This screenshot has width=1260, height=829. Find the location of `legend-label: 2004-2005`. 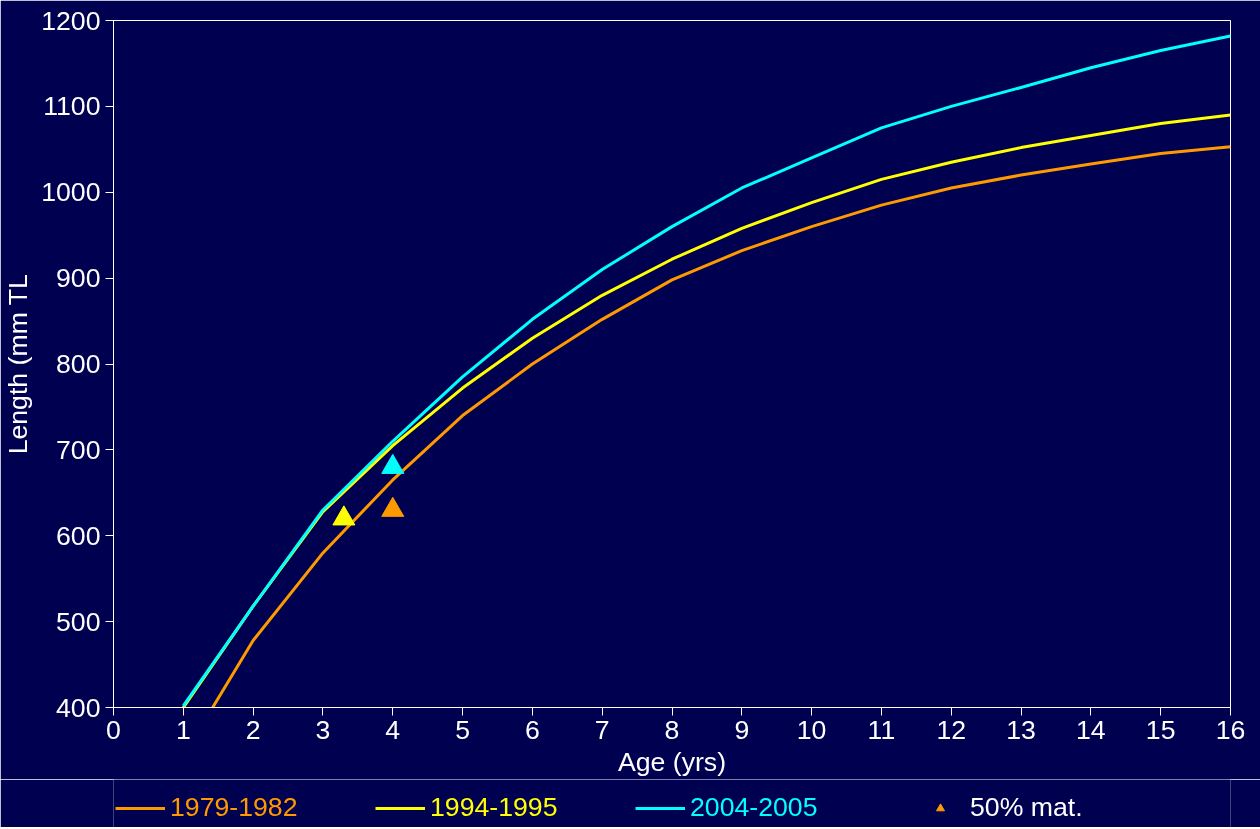

legend-label: 2004-2005 is located at coordinates (754, 807).